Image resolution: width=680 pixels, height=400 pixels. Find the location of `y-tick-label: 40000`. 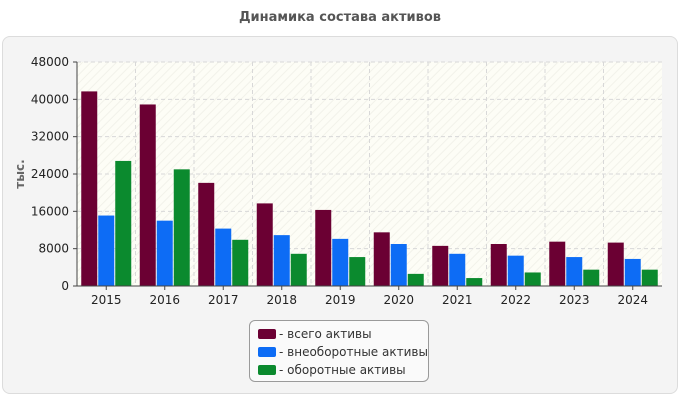

y-tick-label: 40000 is located at coordinates (50, 99).